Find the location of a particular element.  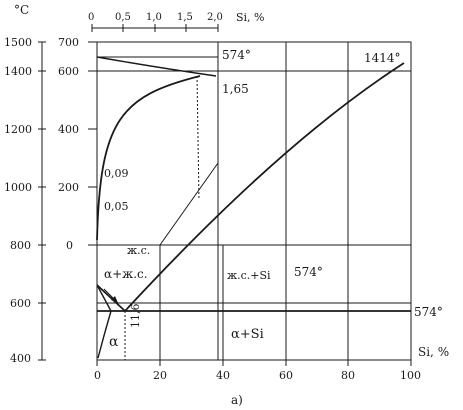

outer-tick-1000: 1000 is located at coordinates (18, 187).